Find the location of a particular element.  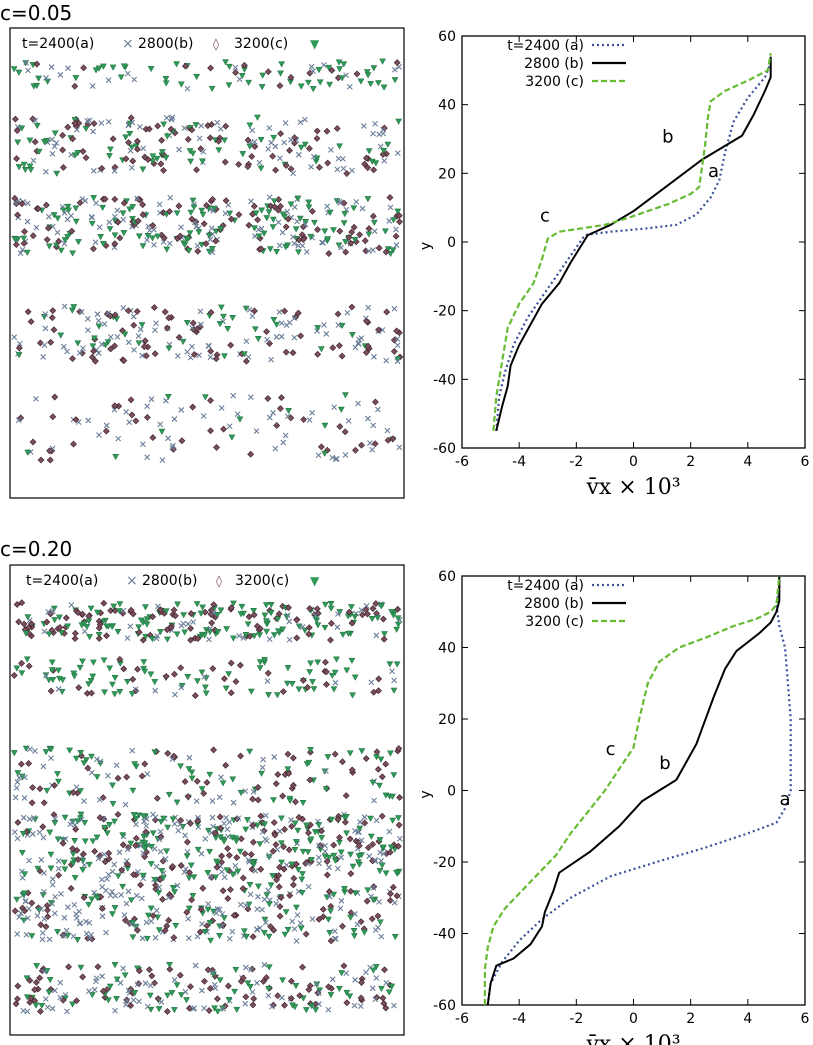

legend-b-label: 2800(b) is located at coordinates (169, 581).